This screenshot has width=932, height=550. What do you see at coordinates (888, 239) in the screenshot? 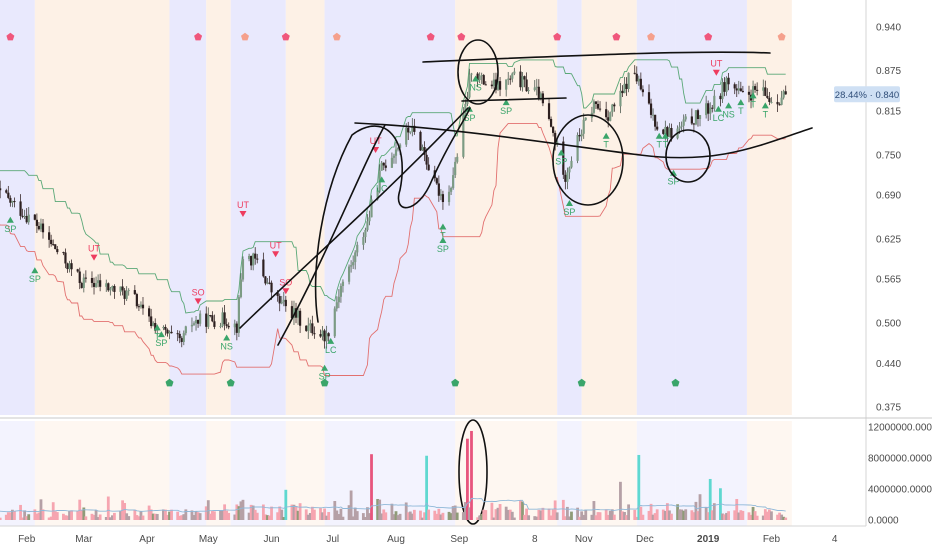
I see `price-tick-label: 0.625` at bounding box center [888, 239].